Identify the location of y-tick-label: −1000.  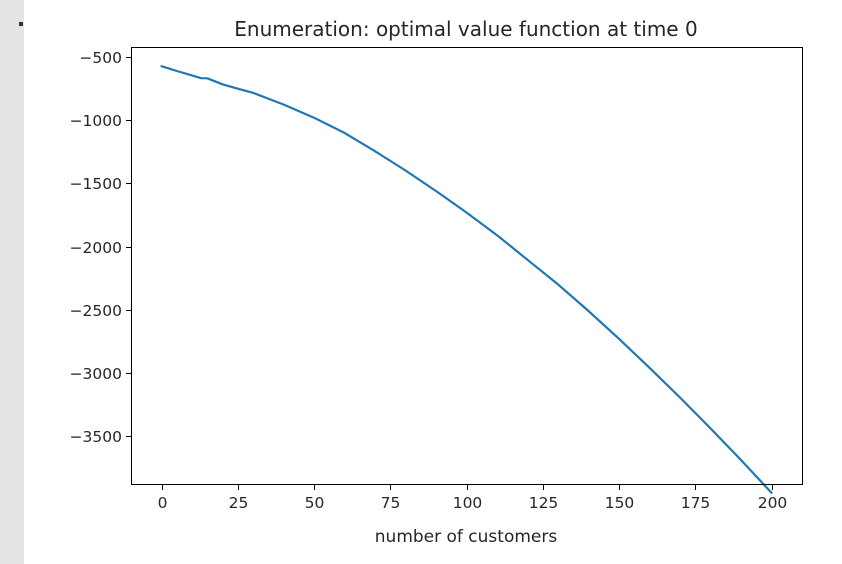
(96, 121).